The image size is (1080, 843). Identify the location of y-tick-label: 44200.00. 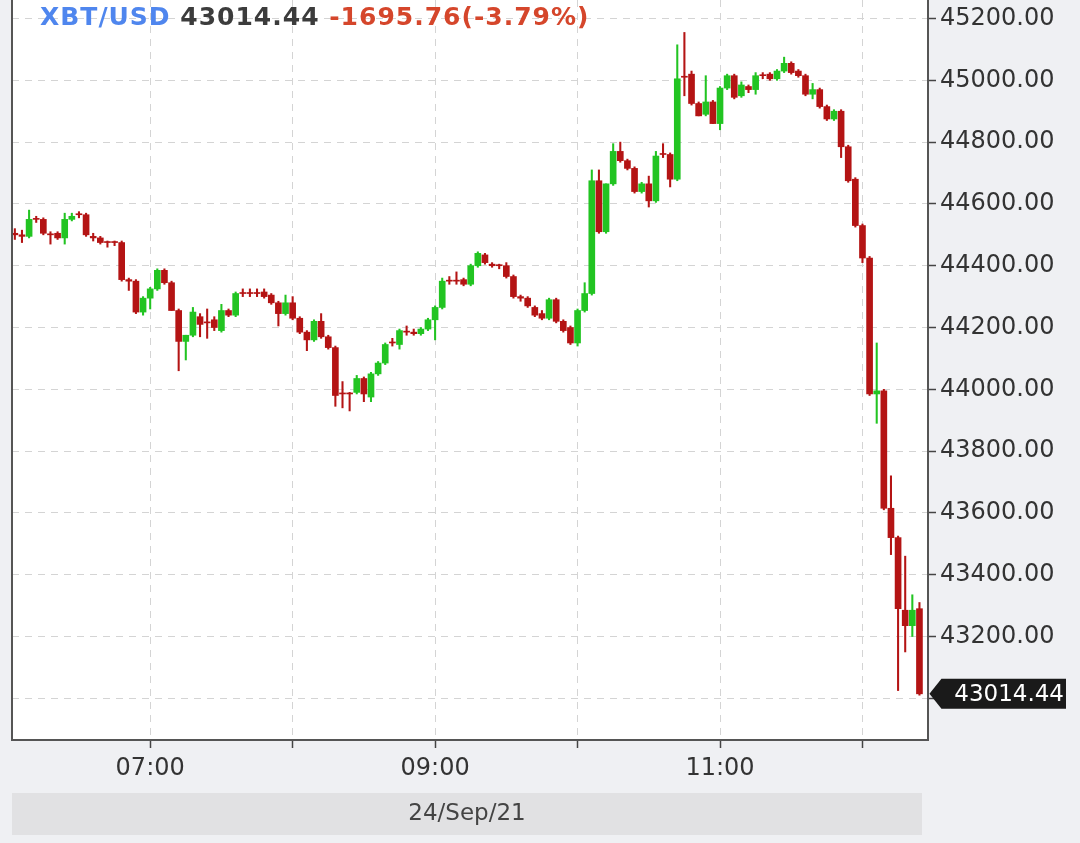
(997, 325).